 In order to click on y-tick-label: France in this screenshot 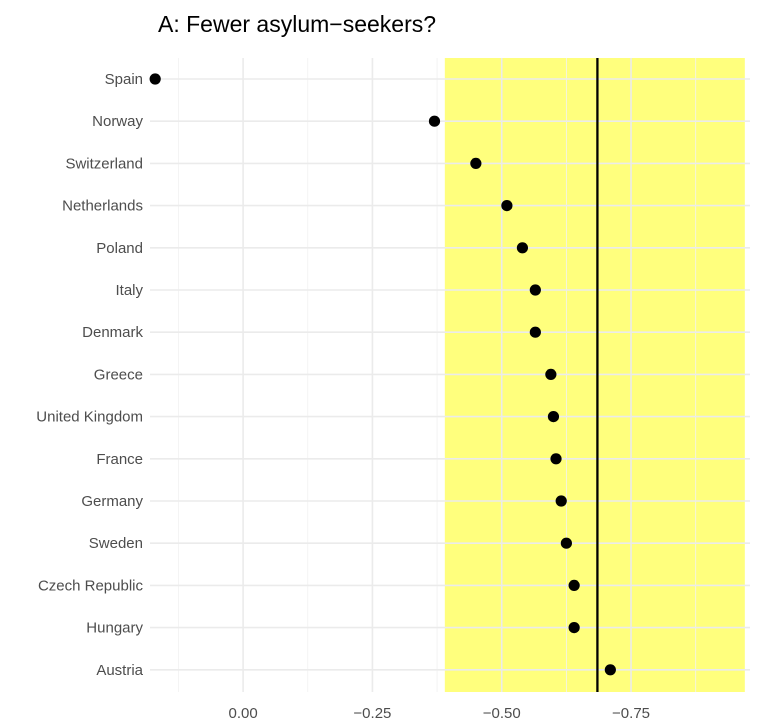, I will do `click(119, 459)`.